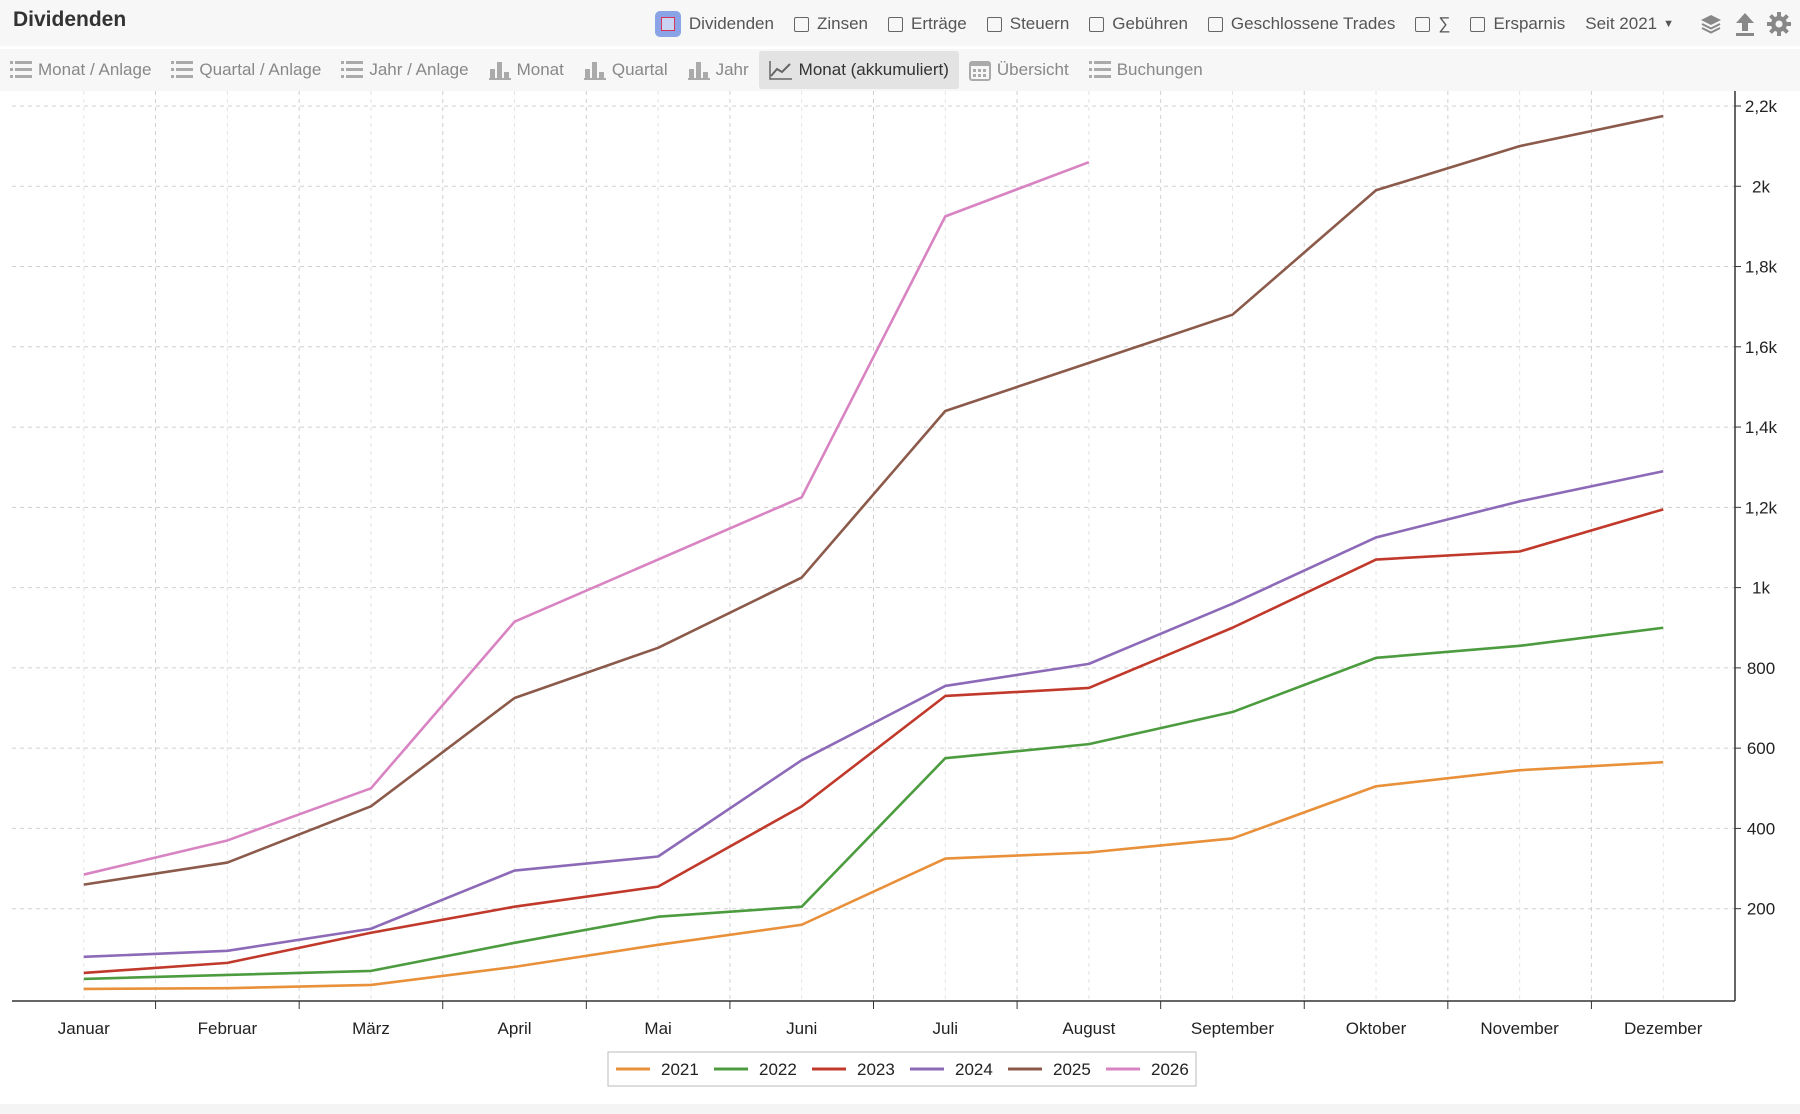 This screenshot has height=1114, width=1800. Describe the element at coordinates (731, 23) in the screenshot. I see `filter-label: Dividenden` at that location.